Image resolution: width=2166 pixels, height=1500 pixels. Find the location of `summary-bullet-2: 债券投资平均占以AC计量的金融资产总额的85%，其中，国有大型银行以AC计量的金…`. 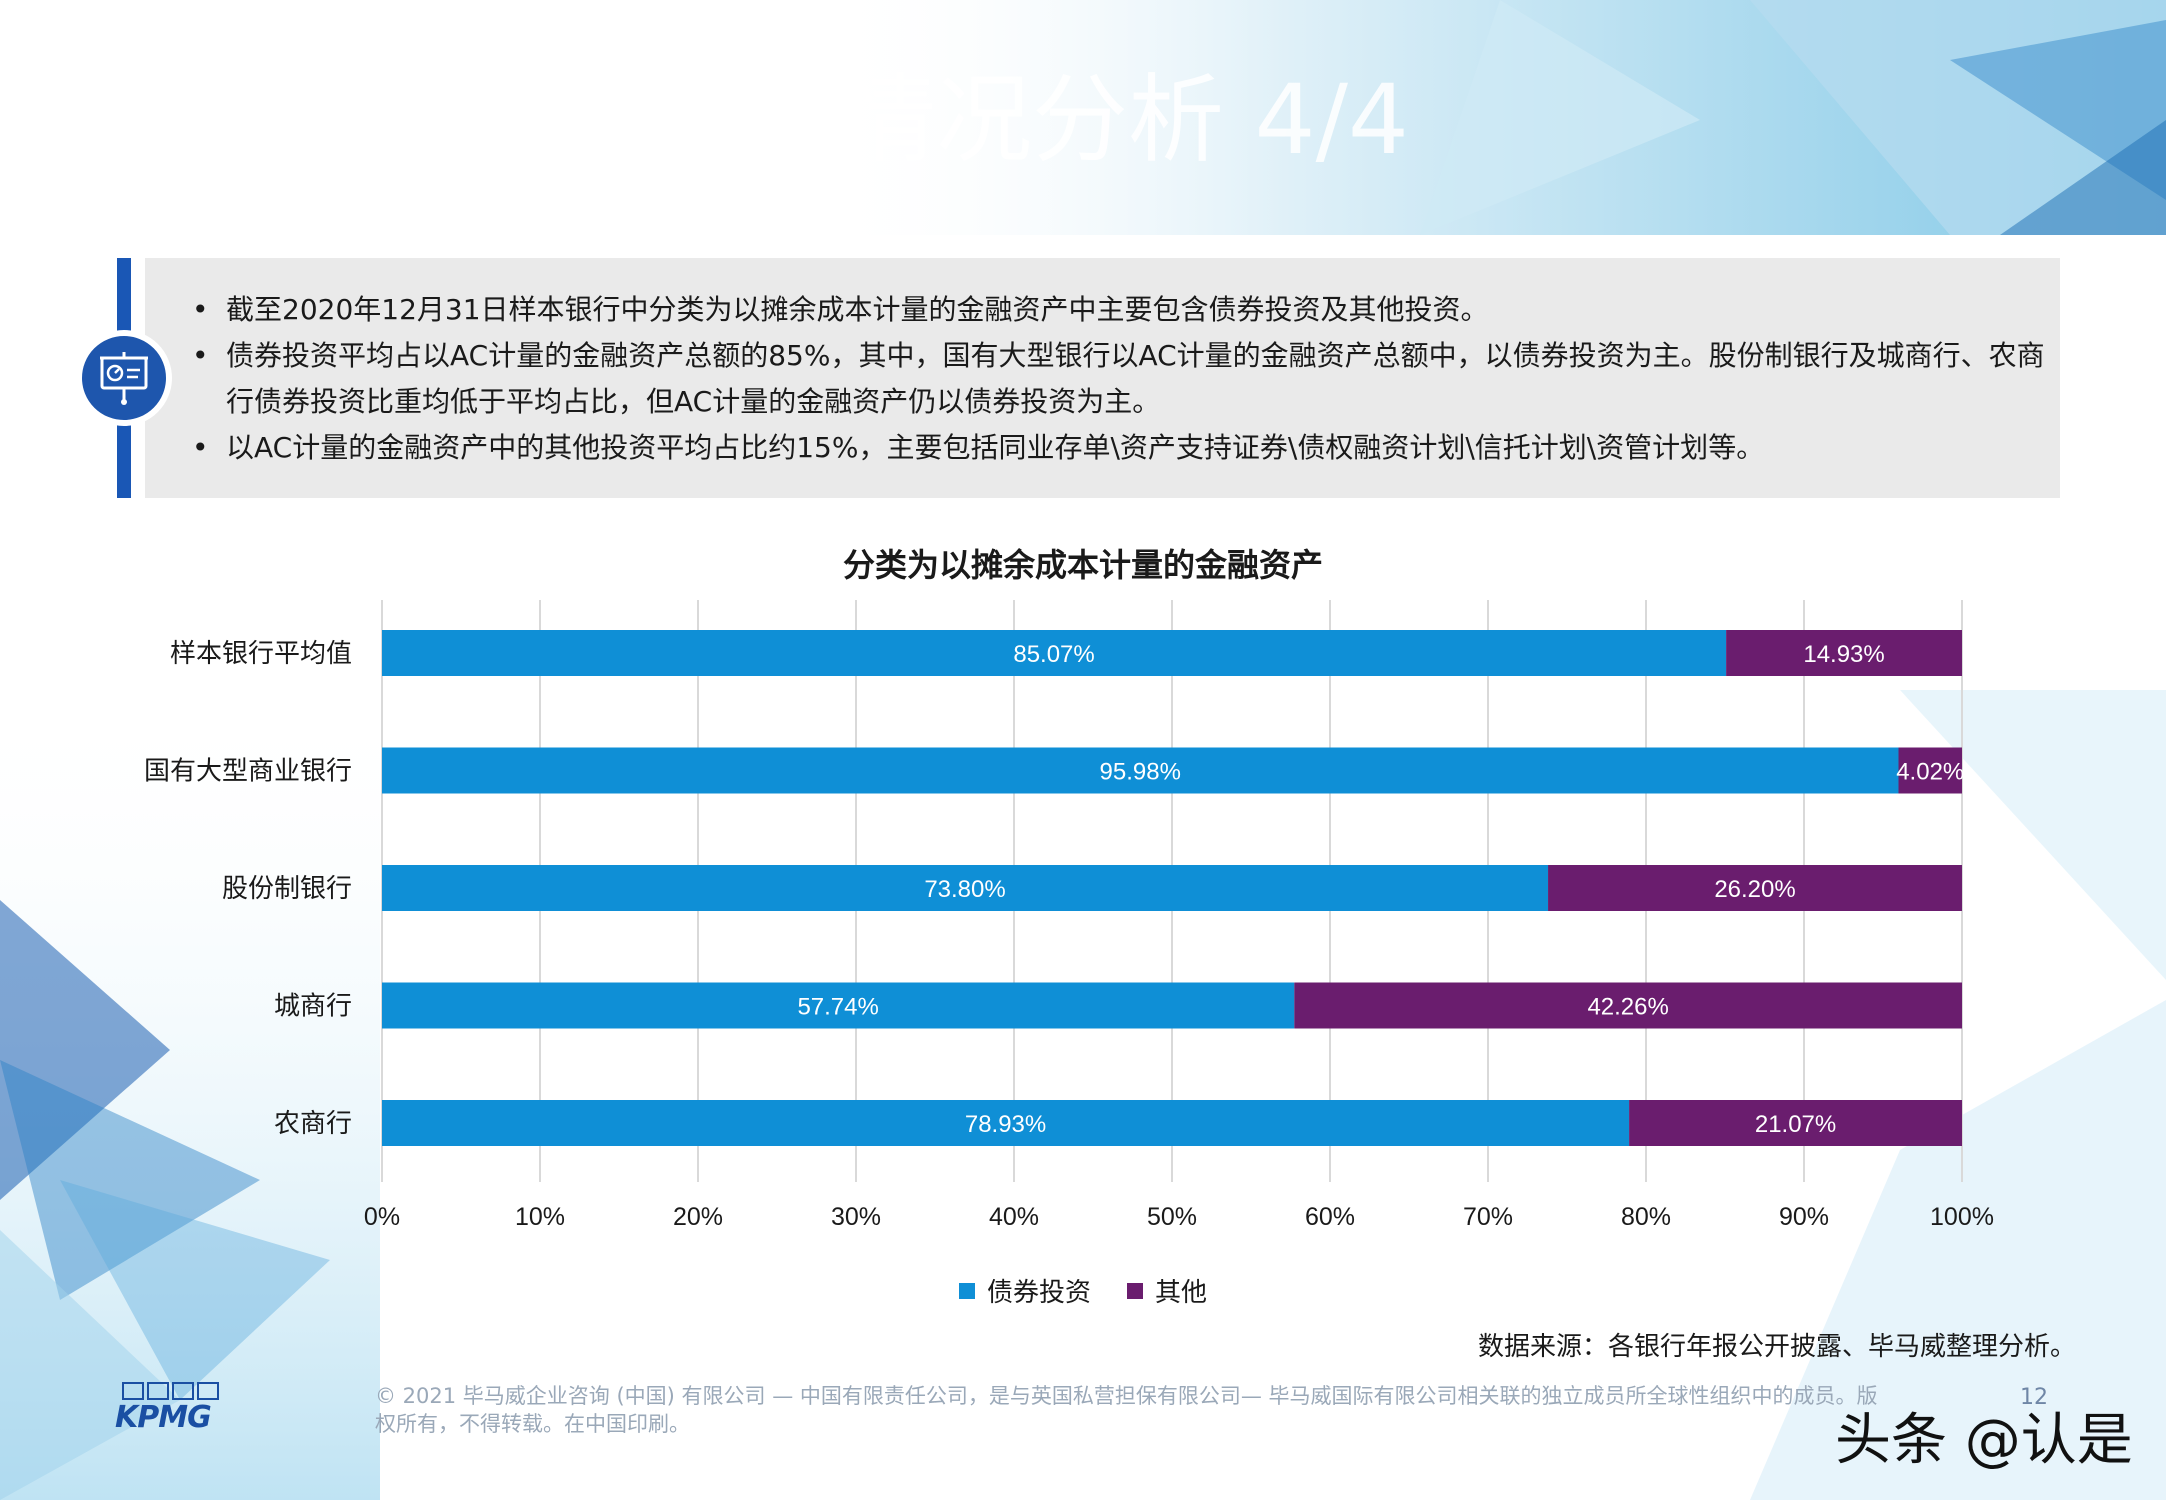

summary-bullet-2: 债券投资平均占以AC计量的金融资产总额的85%，其中，国有大型银行以AC计量的金… is located at coordinates (1120, 379).